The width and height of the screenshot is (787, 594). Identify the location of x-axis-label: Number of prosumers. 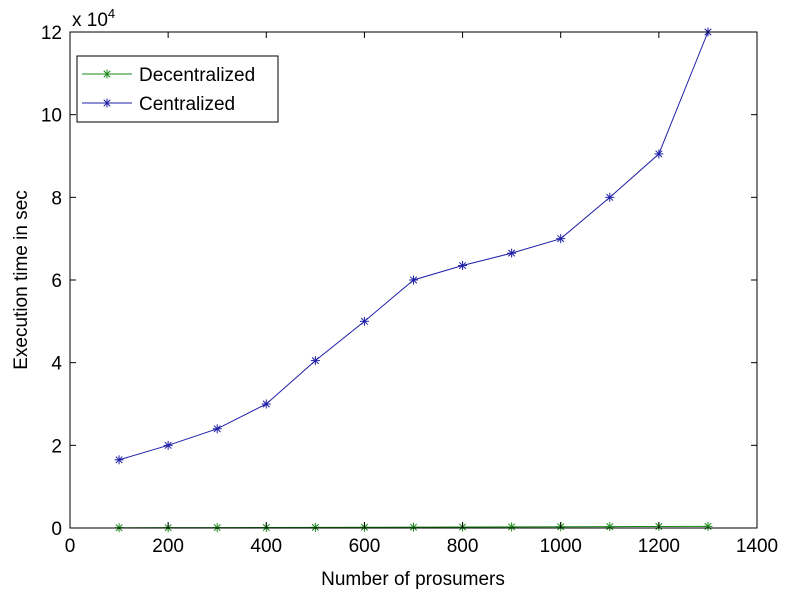
(413, 579).